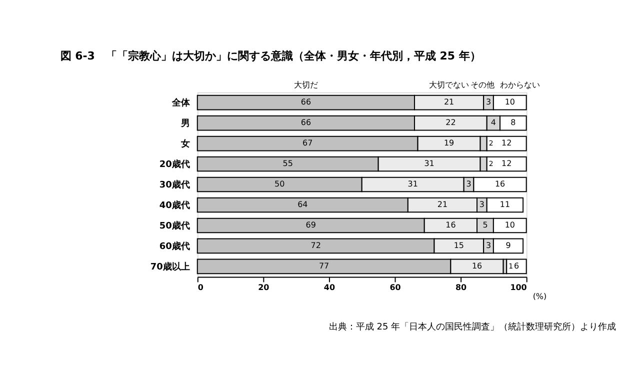 The height and width of the screenshot is (366, 636). What do you see at coordinates (315, 245) in the screenshot?
I see `data-label: 72` at bounding box center [315, 245].